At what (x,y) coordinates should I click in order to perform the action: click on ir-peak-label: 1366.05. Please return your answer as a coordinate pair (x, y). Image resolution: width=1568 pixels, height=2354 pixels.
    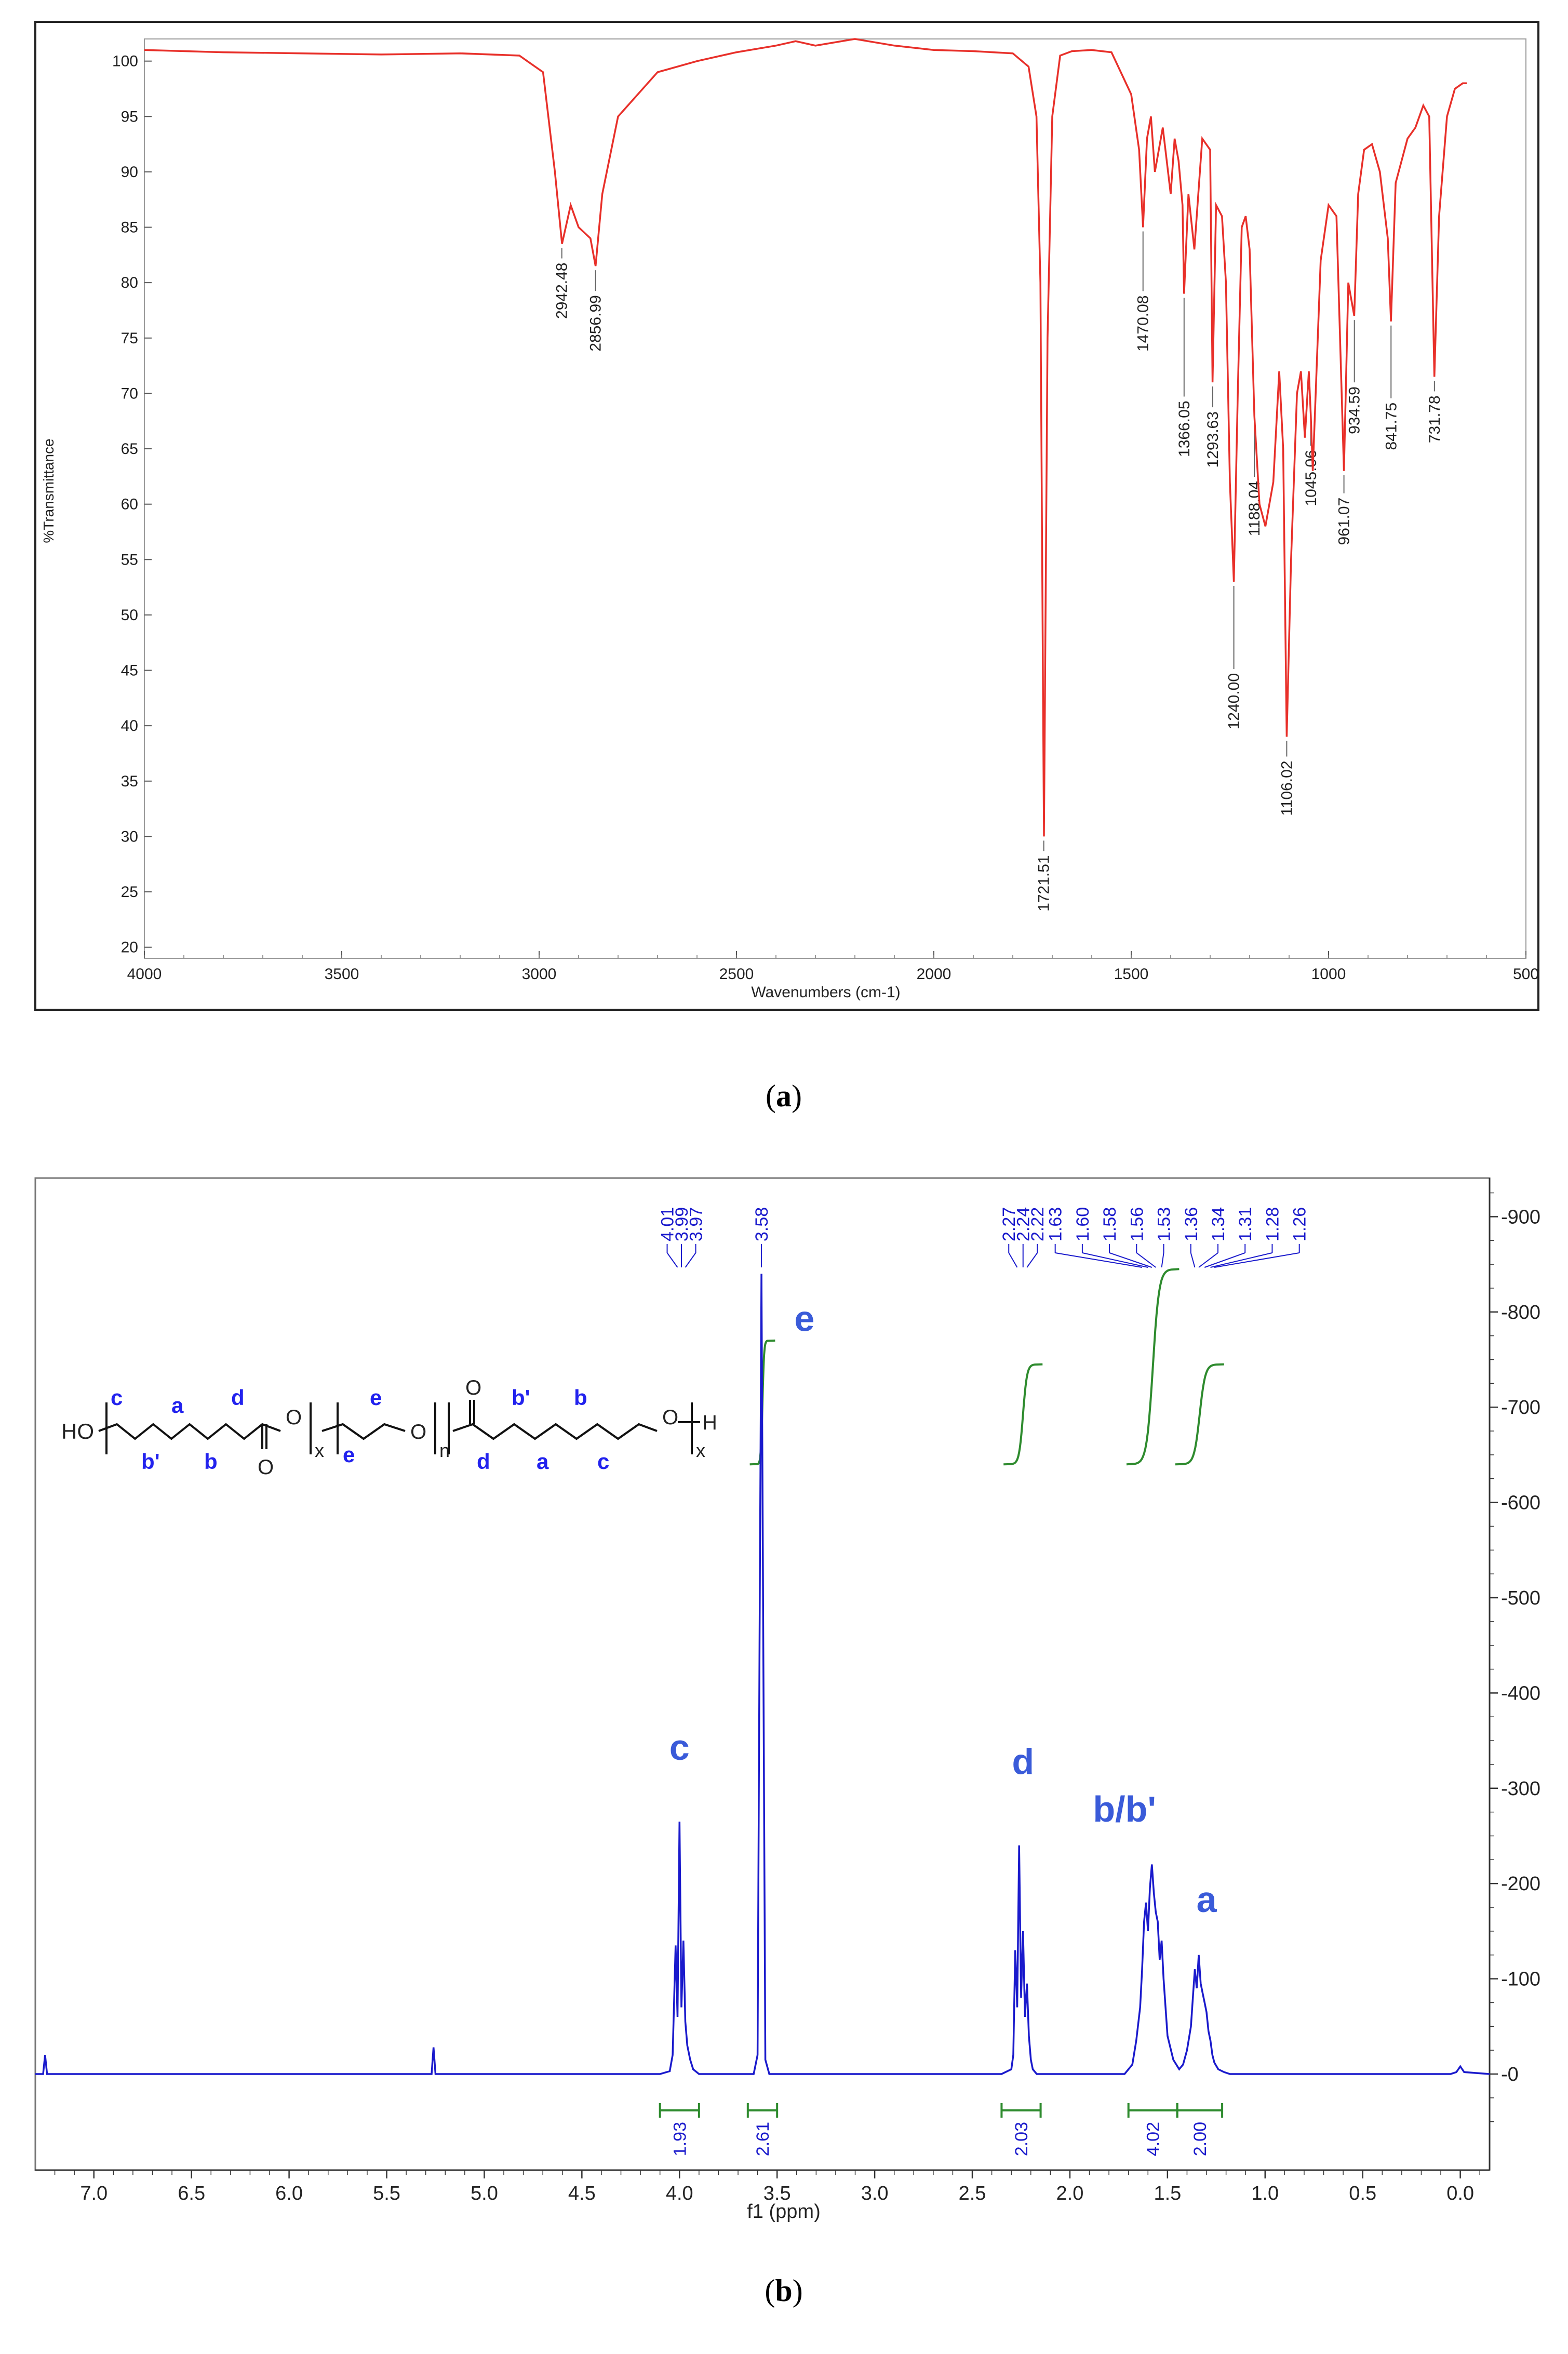
    Looking at the image, I should click on (1184, 428).